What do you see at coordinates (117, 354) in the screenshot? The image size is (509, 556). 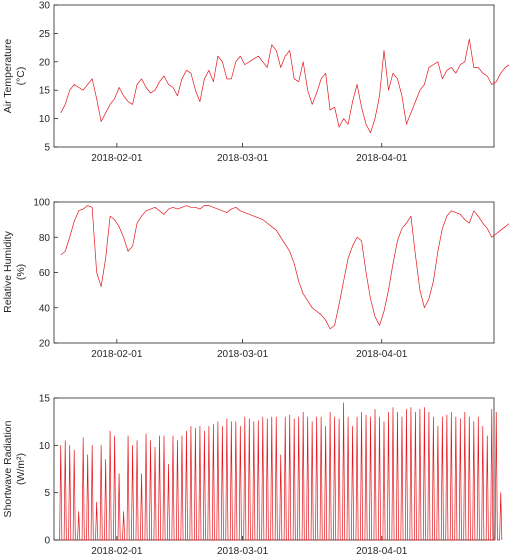 I see `relative-humidity-xtick-label: 2018-02-01` at bounding box center [117, 354].